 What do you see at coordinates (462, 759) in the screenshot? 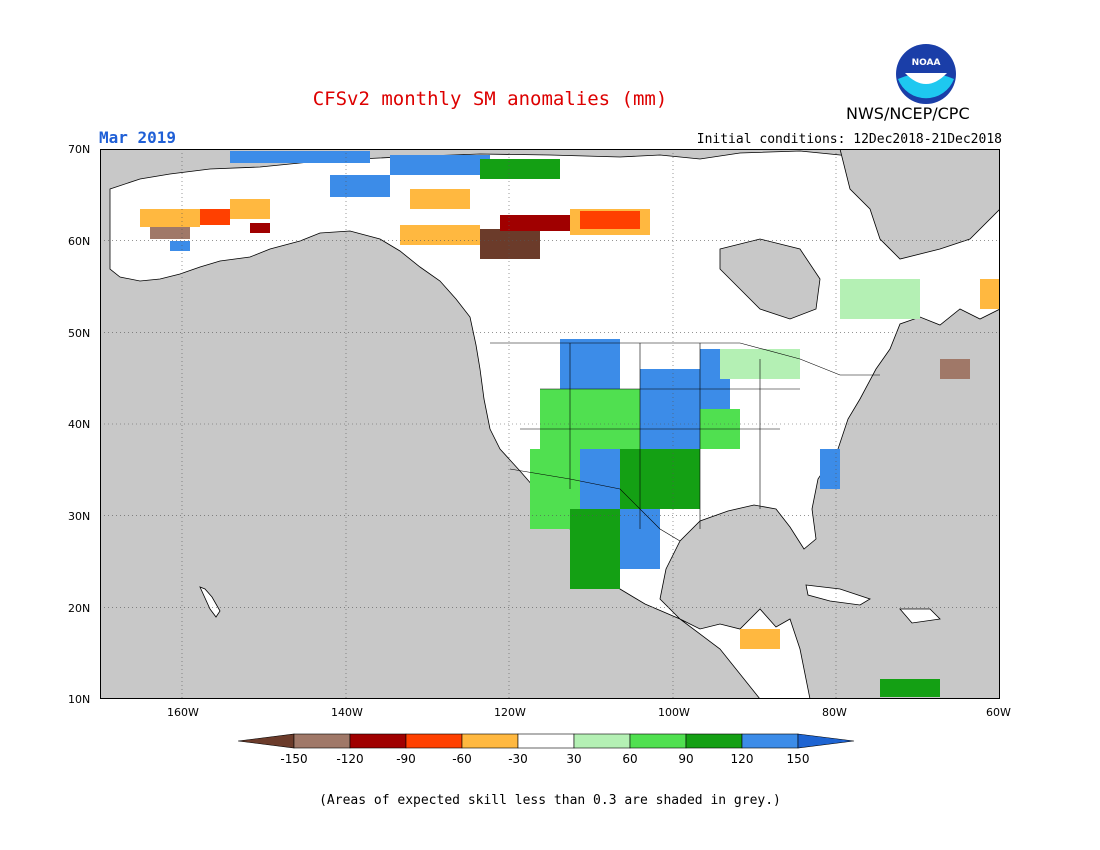
I see `legend-tick-label: -60` at bounding box center [462, 759].